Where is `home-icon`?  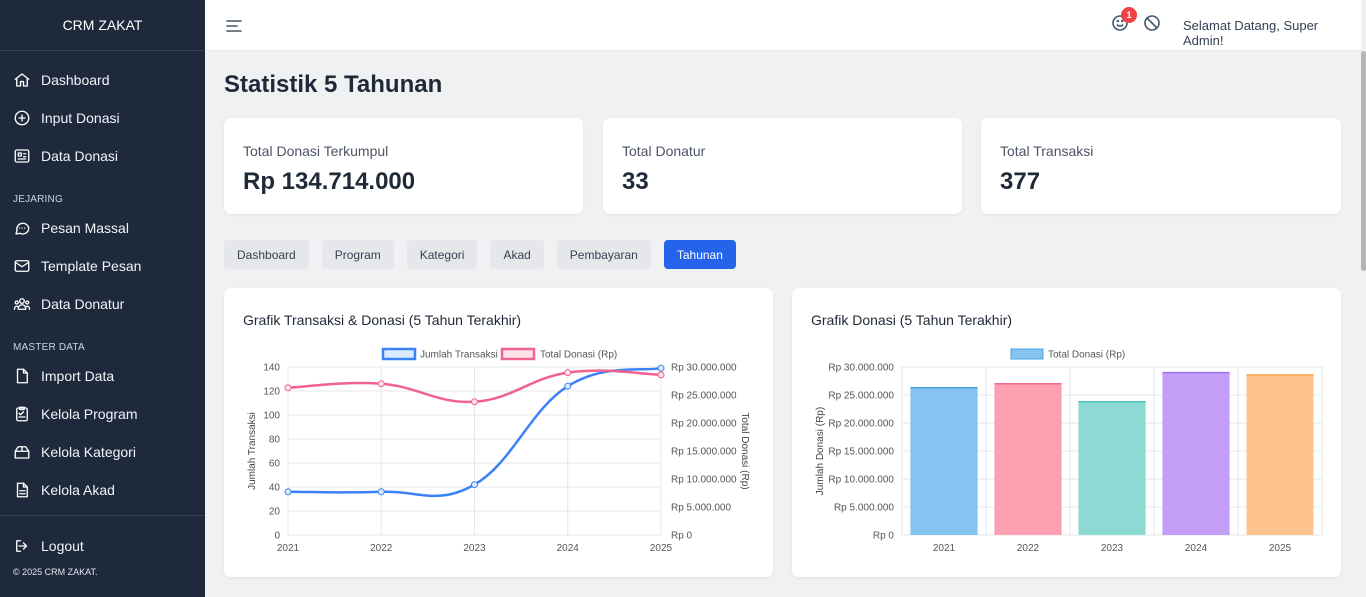
home-icon is located at coordinates (22, 80).